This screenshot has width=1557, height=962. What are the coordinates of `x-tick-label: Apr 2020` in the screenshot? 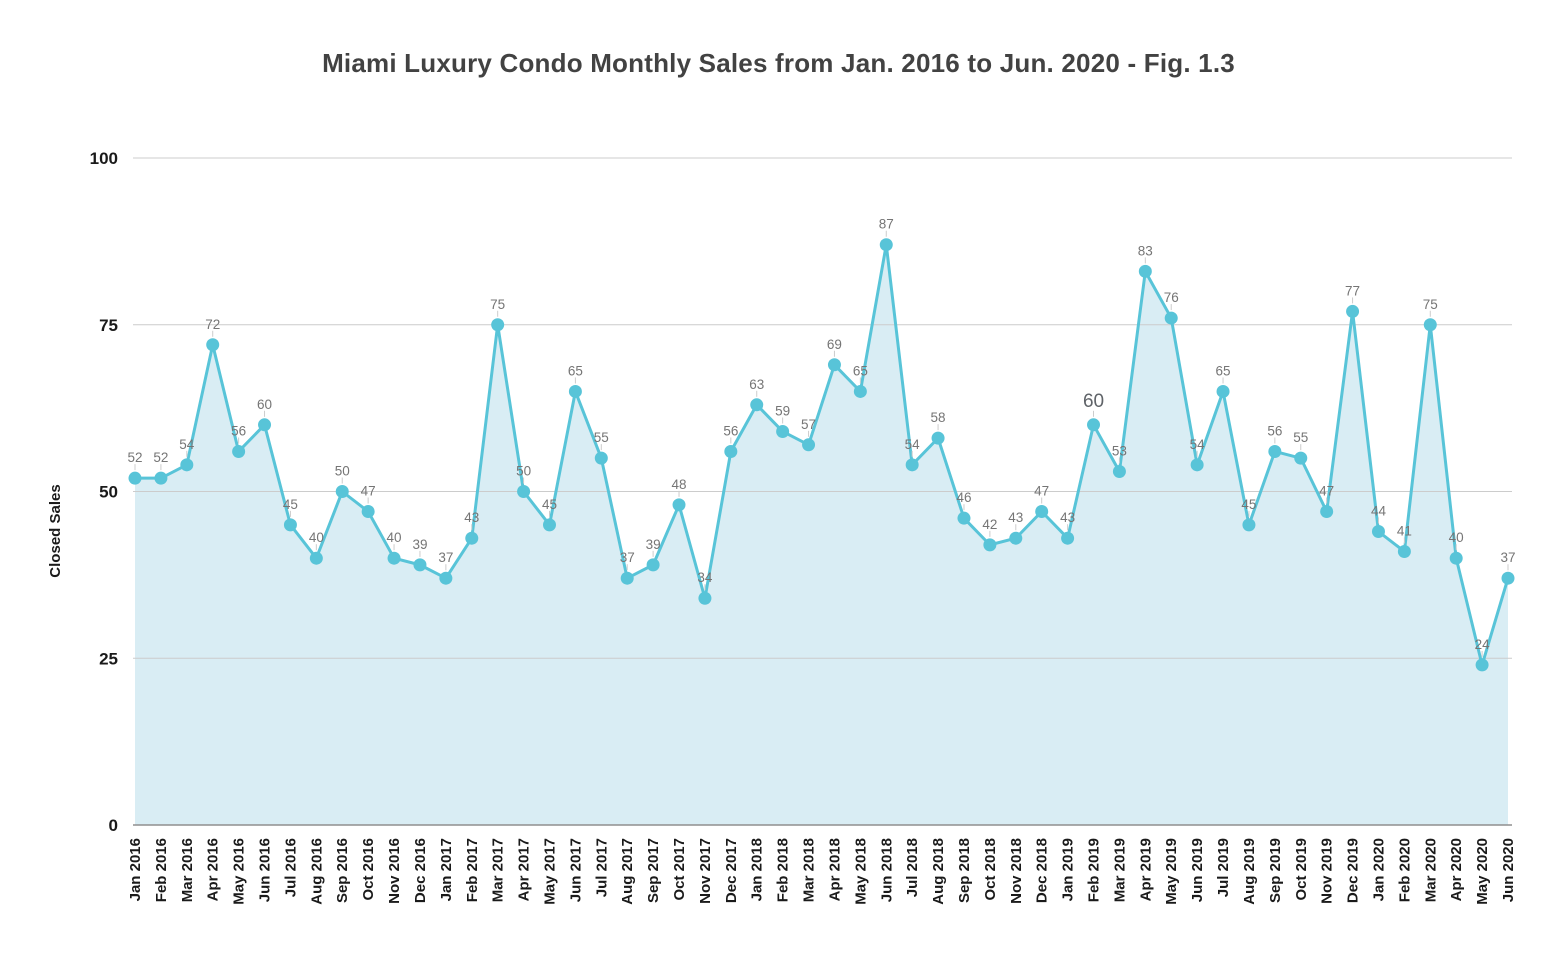 It's located at (1456, 869).